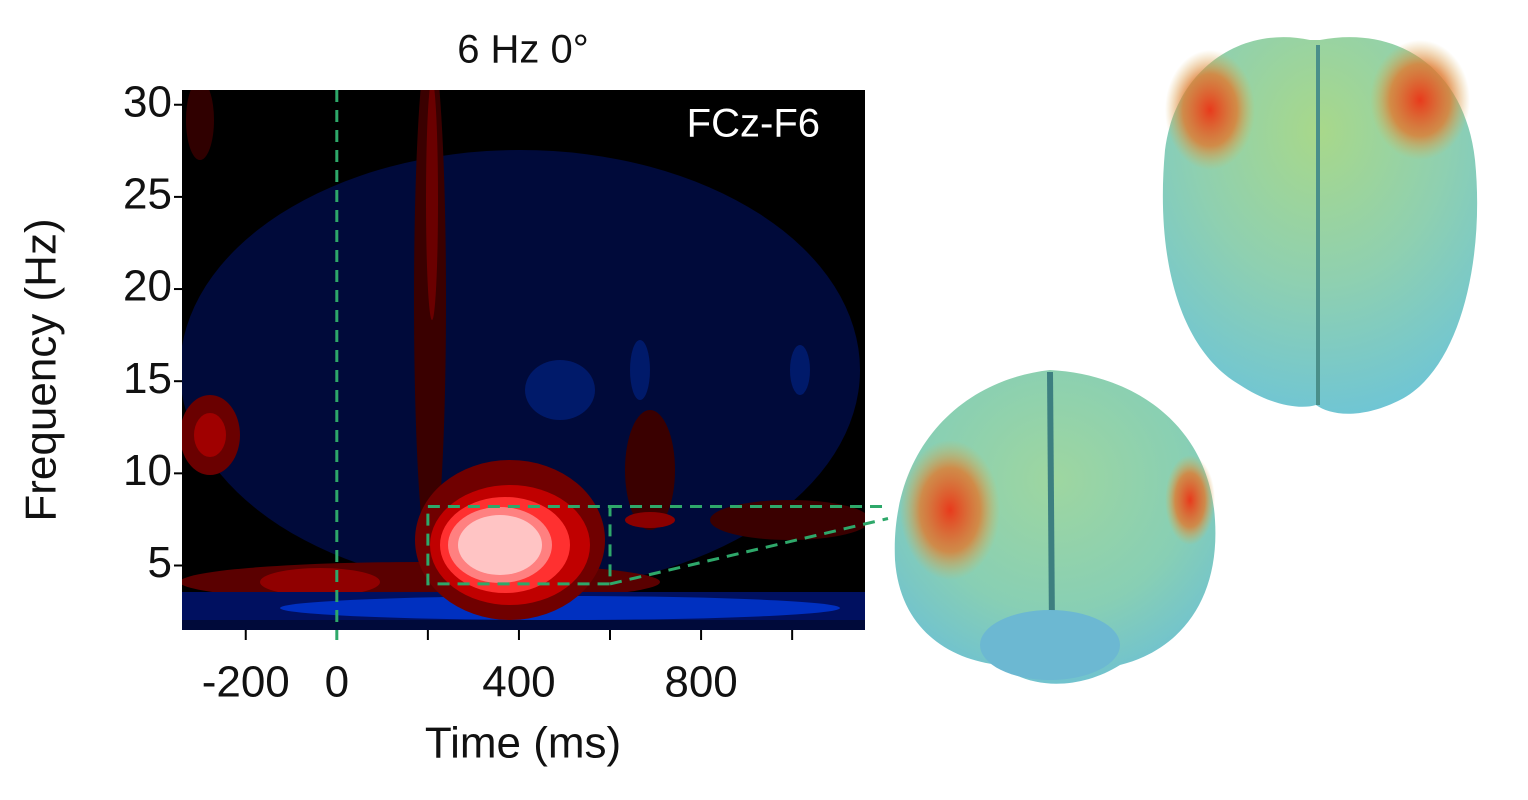 This screenshot has height=800, width=1528. What do you see at coordinates (1055, 527) in the screenshot?
I see `brain-front-view` at bounding box center [1055, 527].